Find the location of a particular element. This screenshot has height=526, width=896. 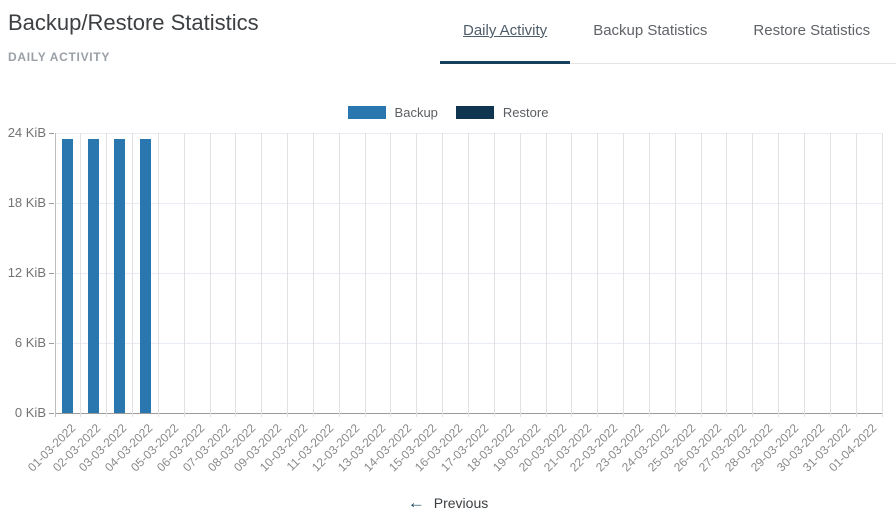

page-title: Backup/Restore Statistics is located at coordinates (133, 22).